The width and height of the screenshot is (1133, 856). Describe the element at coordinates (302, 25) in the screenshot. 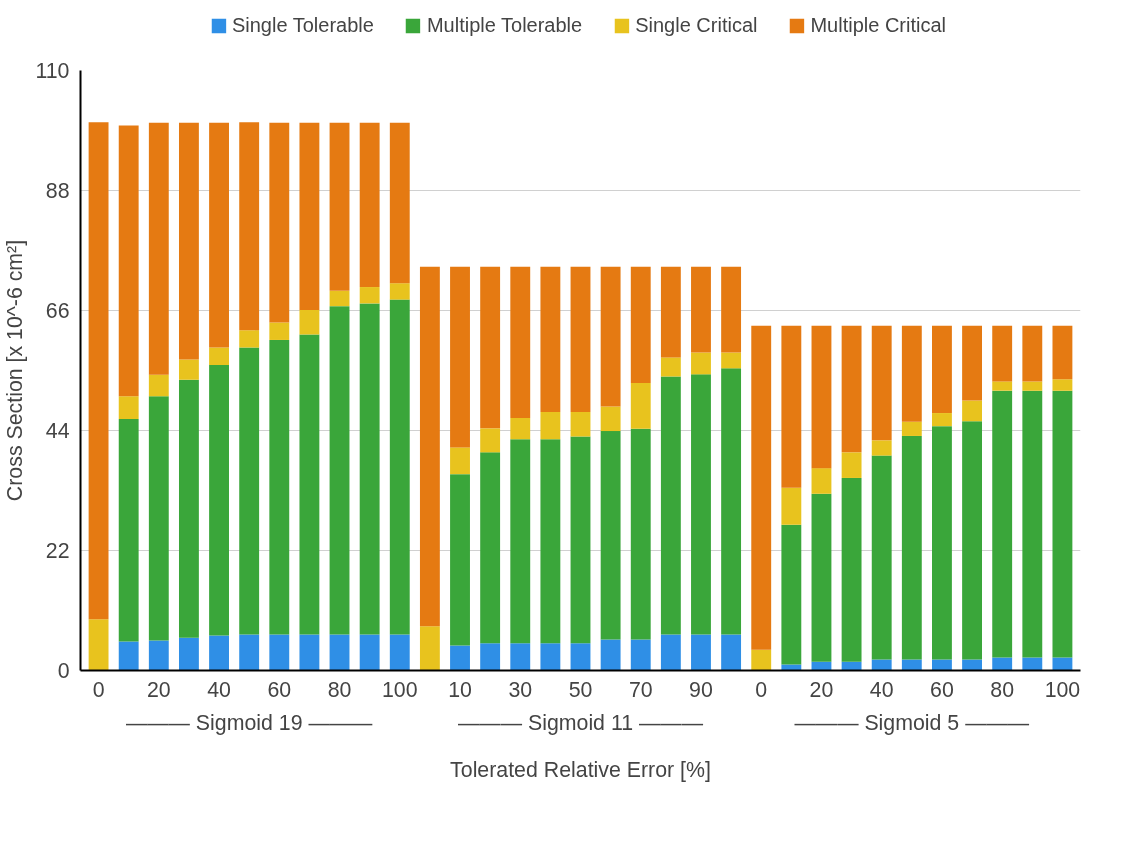

I see `legend-label: Single Tolerable` at that location.